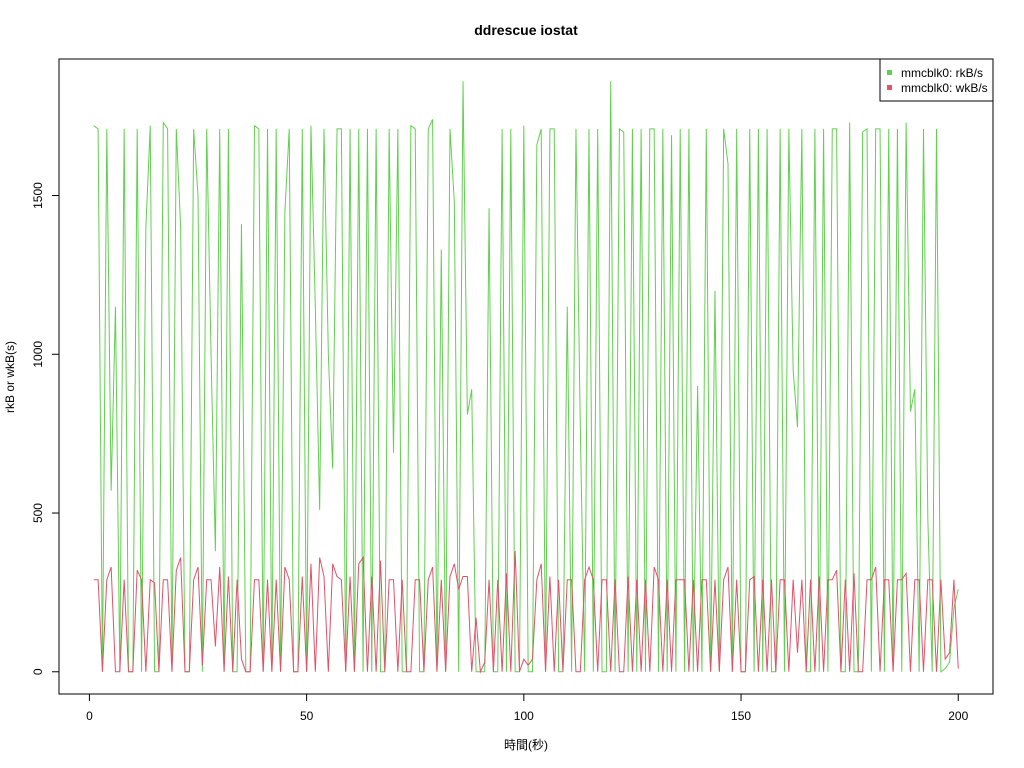 This screenshot has width=1024, height=768. I want to click on legend-swatch-rkb, so click(889, 72).